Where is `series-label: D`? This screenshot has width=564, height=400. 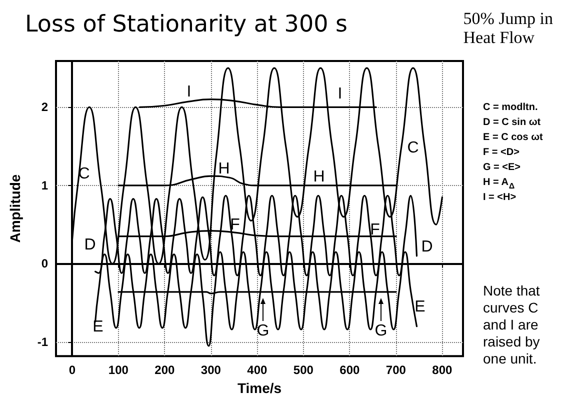
series-label: D is located at coordinates (427, 247).